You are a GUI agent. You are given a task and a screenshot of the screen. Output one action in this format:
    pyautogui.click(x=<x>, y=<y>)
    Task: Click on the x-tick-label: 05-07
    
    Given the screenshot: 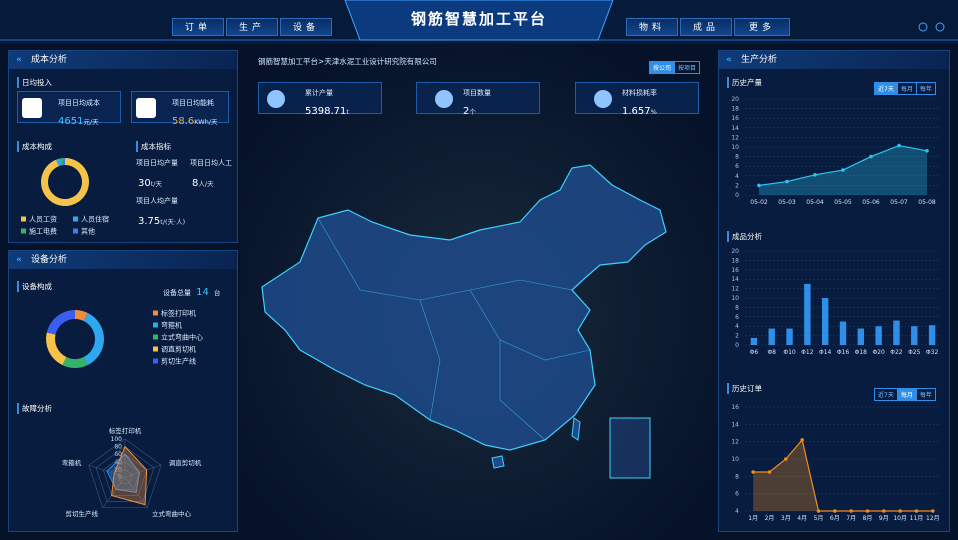 What is the action you would take?
    pyautogui.click(x=899, y=202)
    